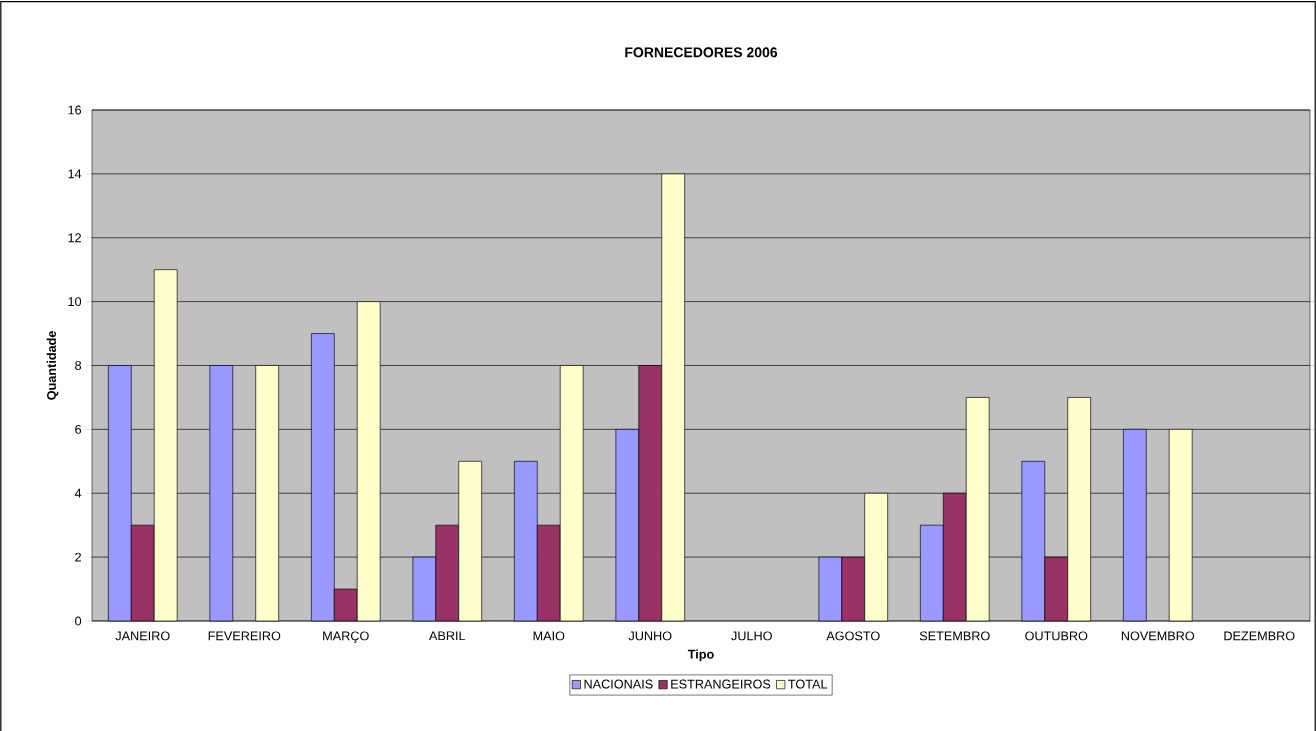 The image size is (1316, 731). Describe the element at coordinates (75, 174) in the screenshot. I see `y-tick-label: 14` at that location.